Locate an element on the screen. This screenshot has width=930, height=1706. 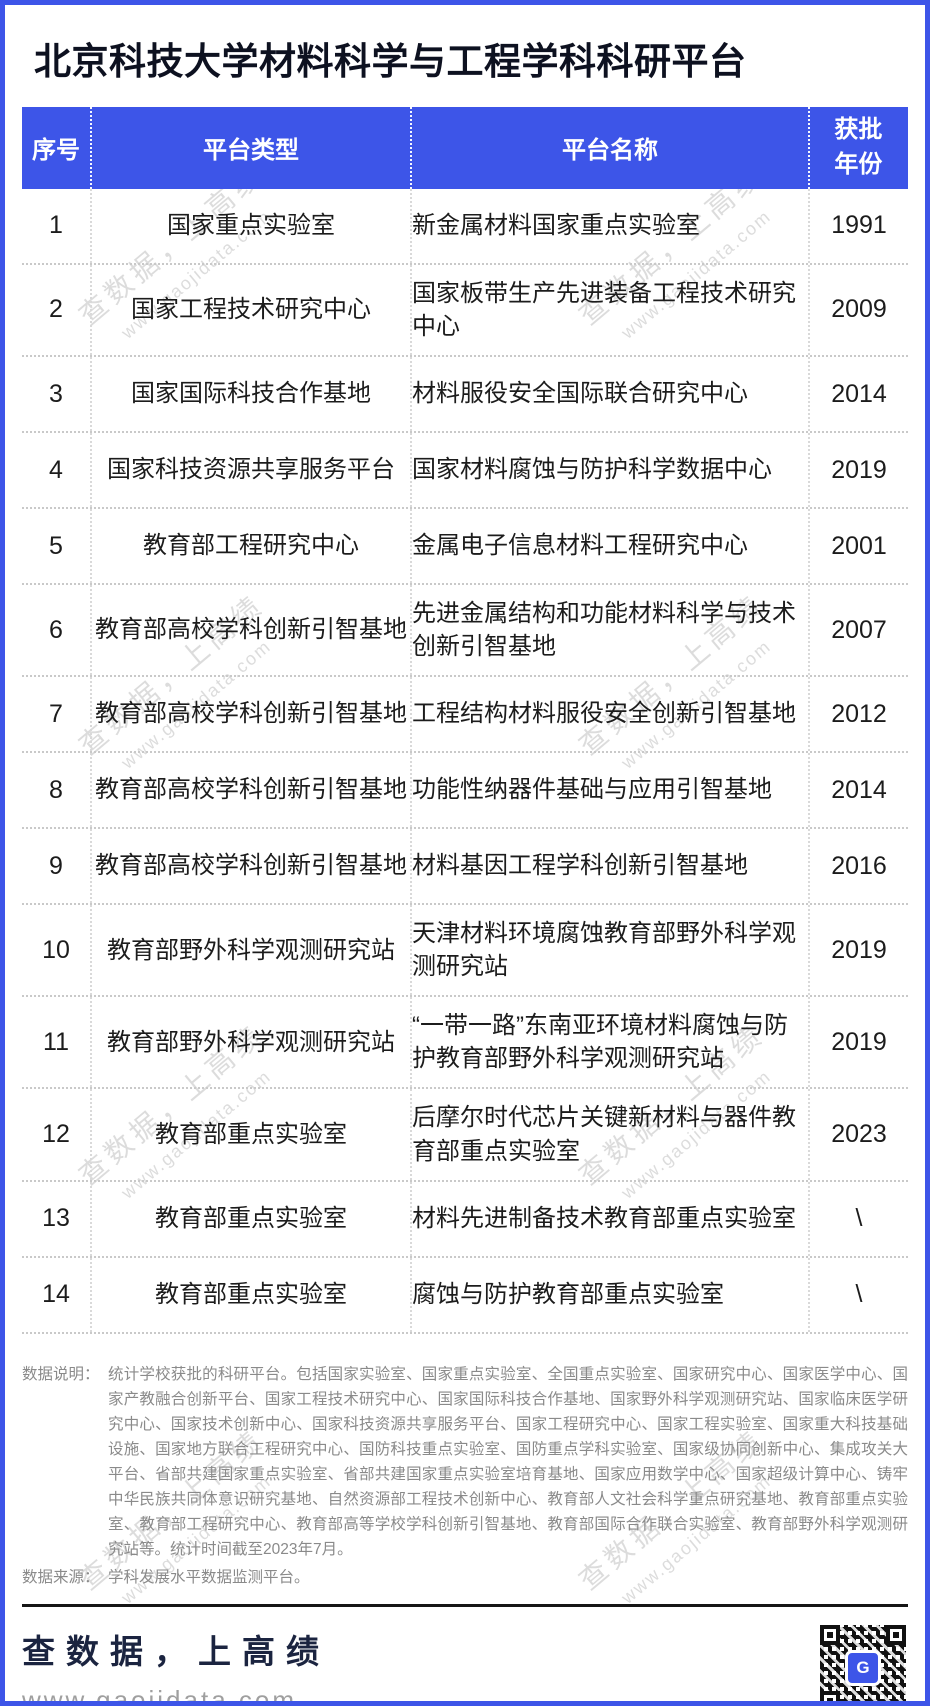
brand-slogan: 查数据，上高绩 is located at coordinates (176, 1651).